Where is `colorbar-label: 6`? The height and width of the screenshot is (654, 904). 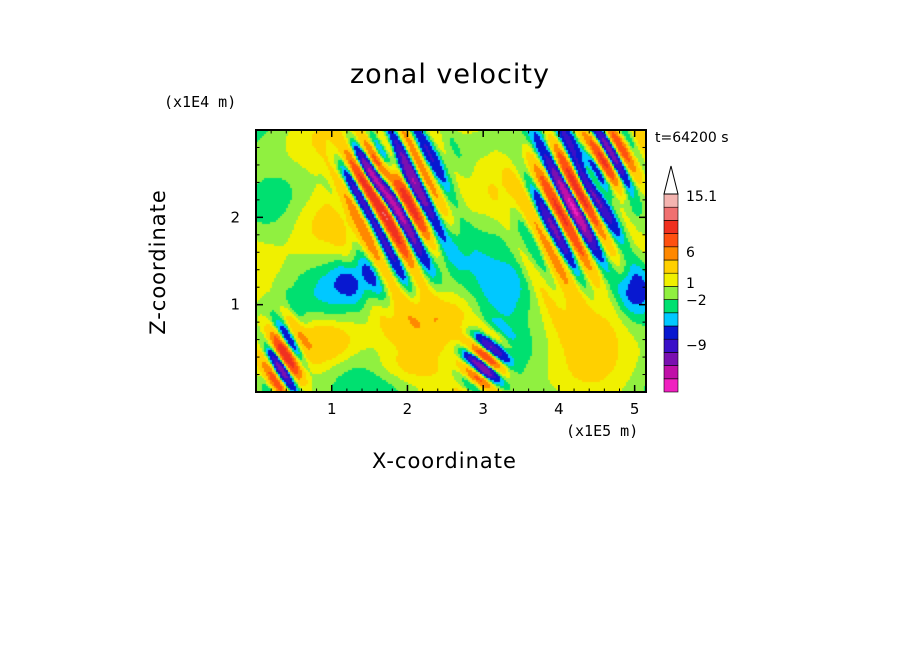 colorbar-label: 6 is located at coordinates (690, 253).